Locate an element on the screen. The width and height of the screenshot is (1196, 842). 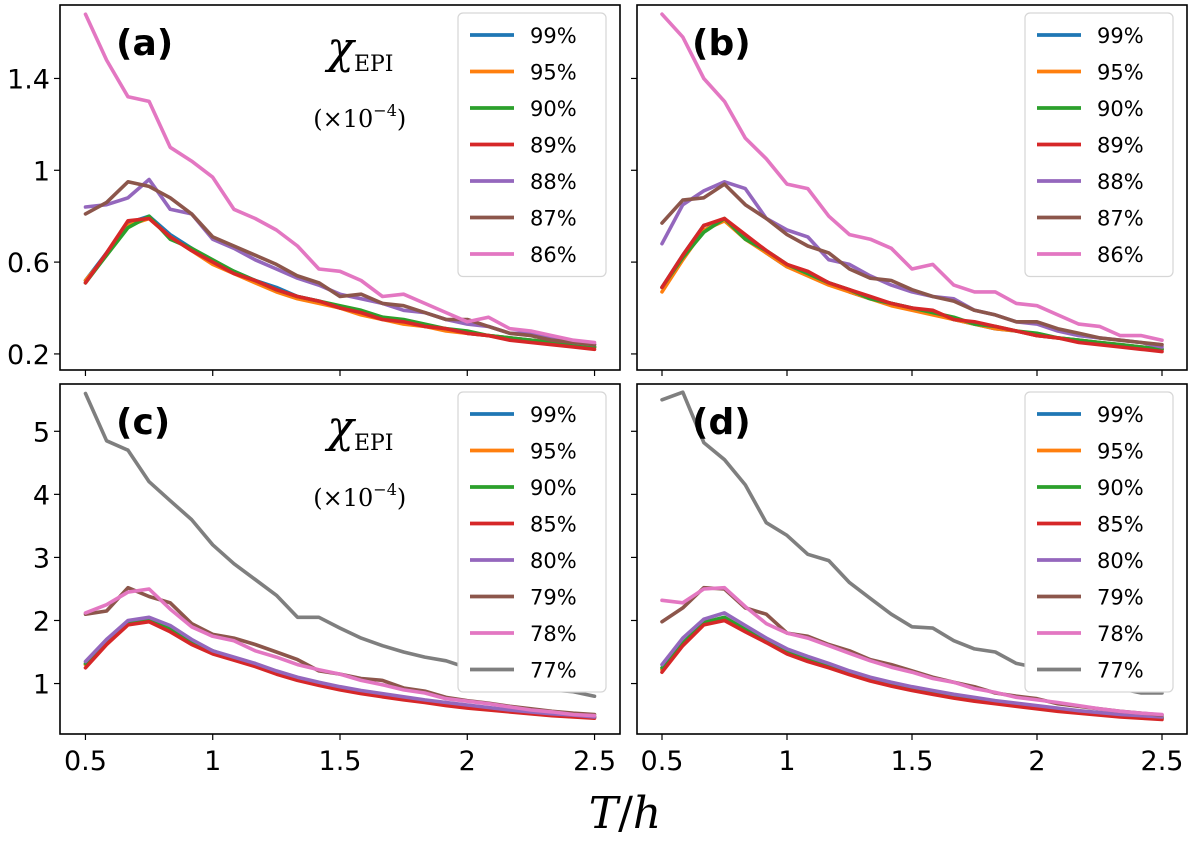
y-tick-label: 4 is located at coordinates (41, 495).